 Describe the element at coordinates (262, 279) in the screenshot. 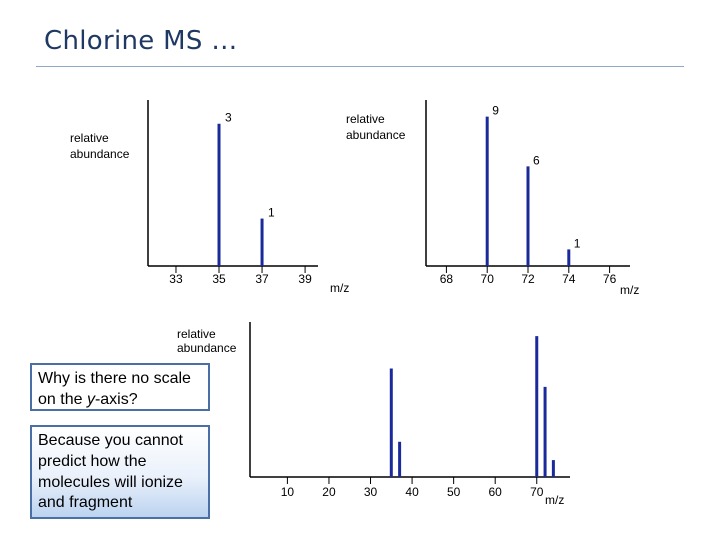

I see `x-tick-label: 37` at that location.